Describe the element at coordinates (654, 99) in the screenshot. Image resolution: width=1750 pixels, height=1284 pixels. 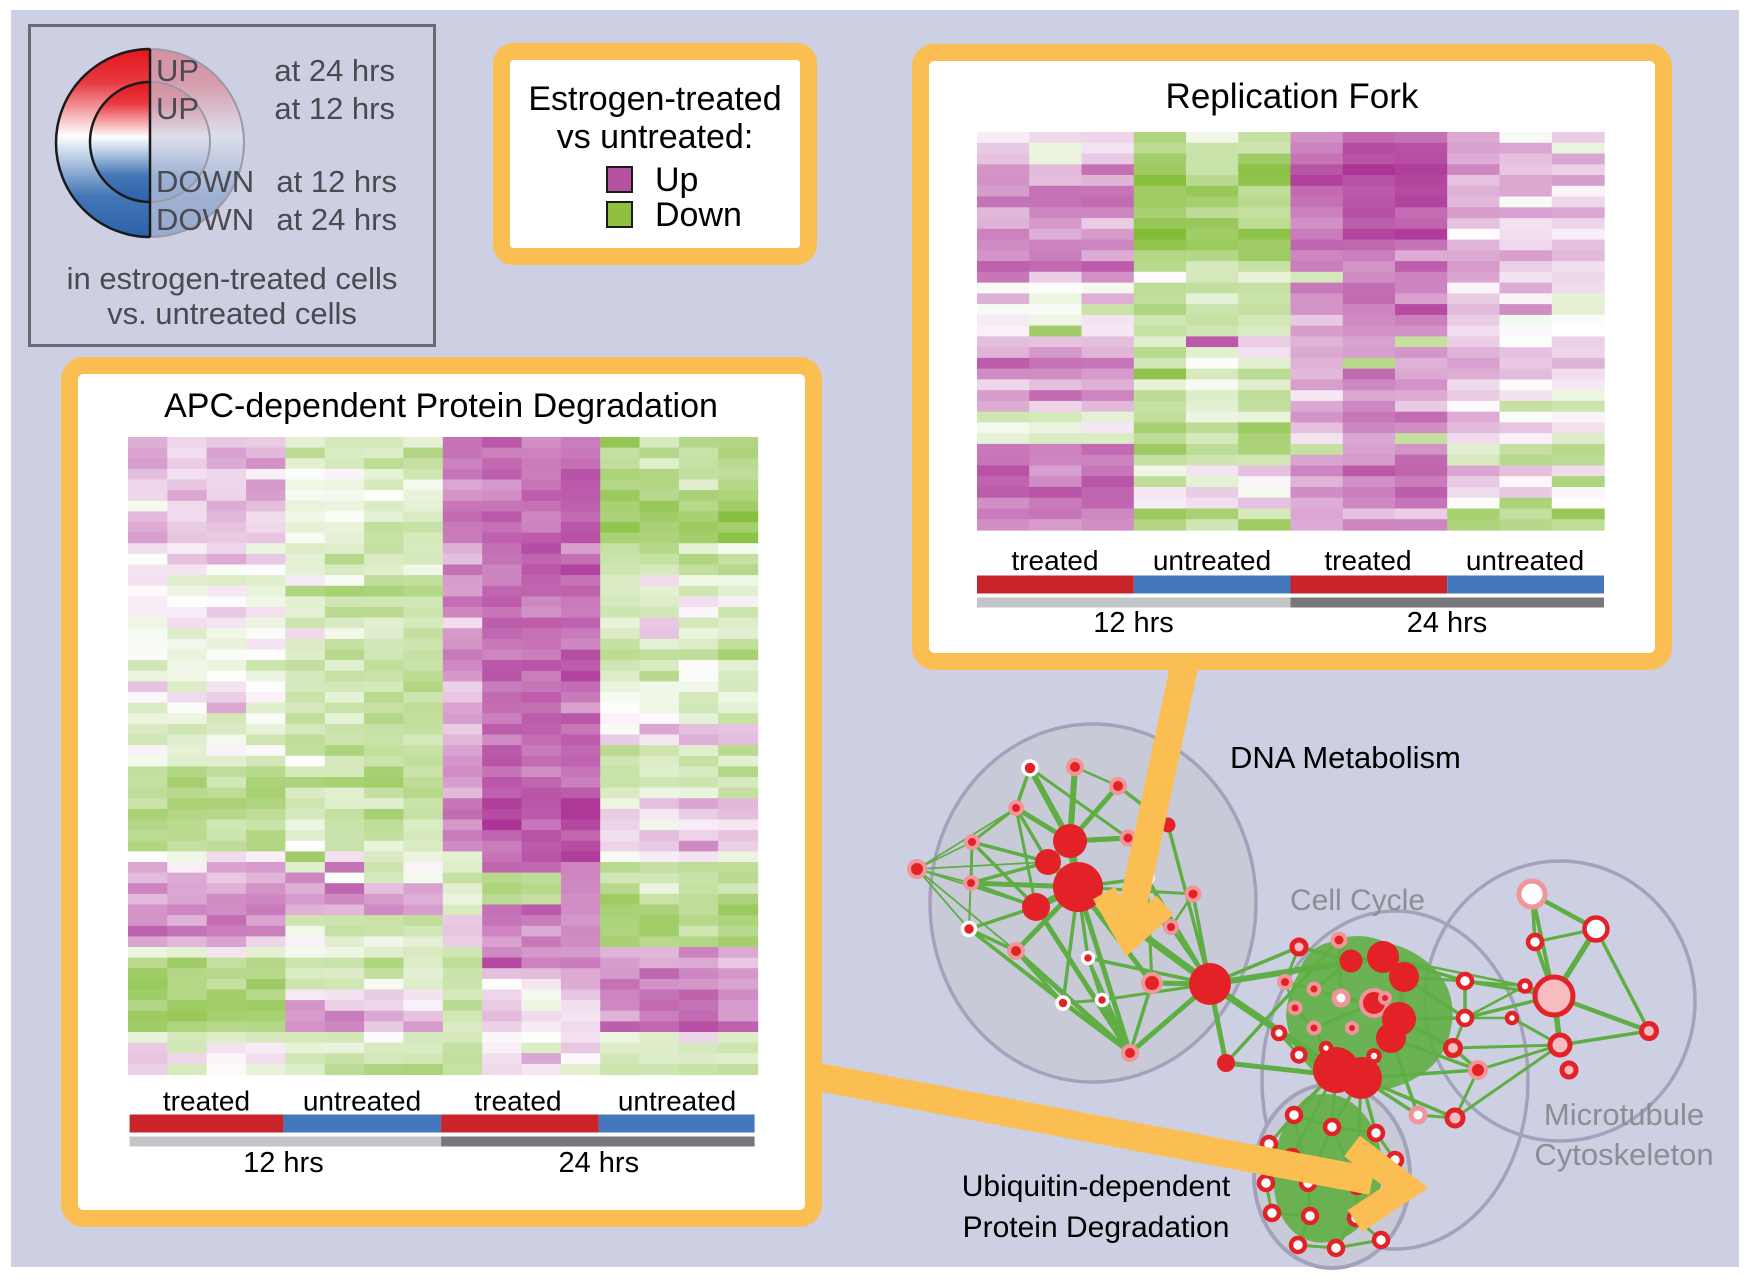
I see `svg-text: Estrogen-treated` at that location.